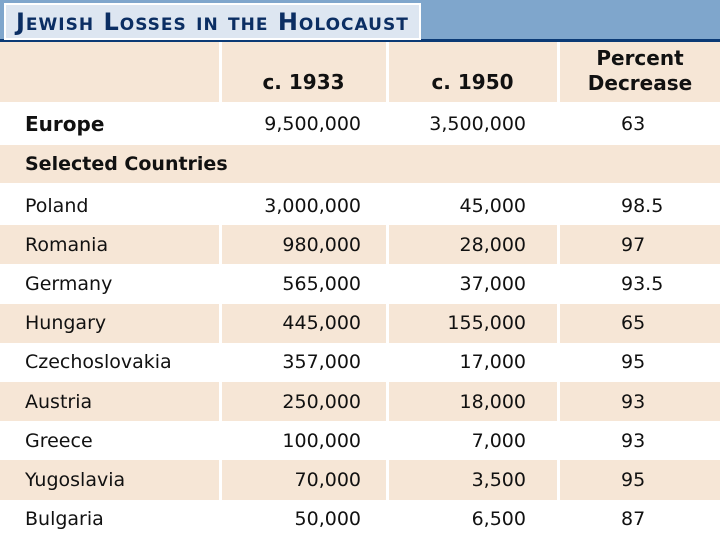  I want to click on country-name: Greece, so click(59, 440).